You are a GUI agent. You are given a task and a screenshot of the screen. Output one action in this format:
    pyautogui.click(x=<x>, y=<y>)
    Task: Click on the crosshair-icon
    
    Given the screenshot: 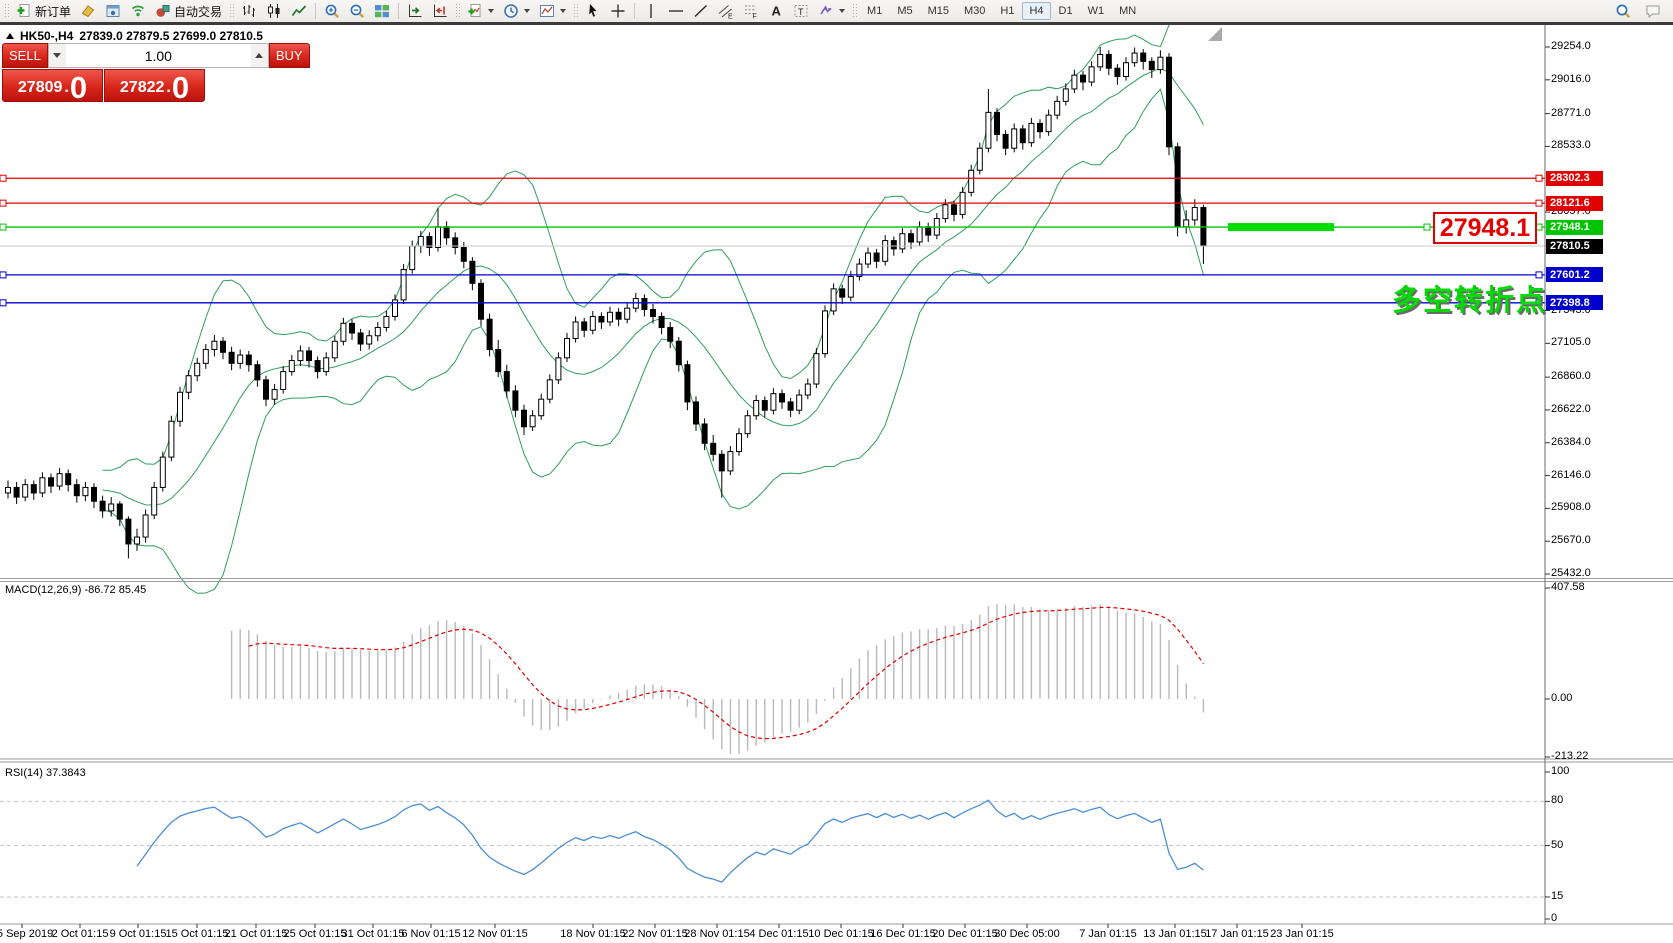 What is the action you would take?
    pyautogui.click(x=618, y=11)
    